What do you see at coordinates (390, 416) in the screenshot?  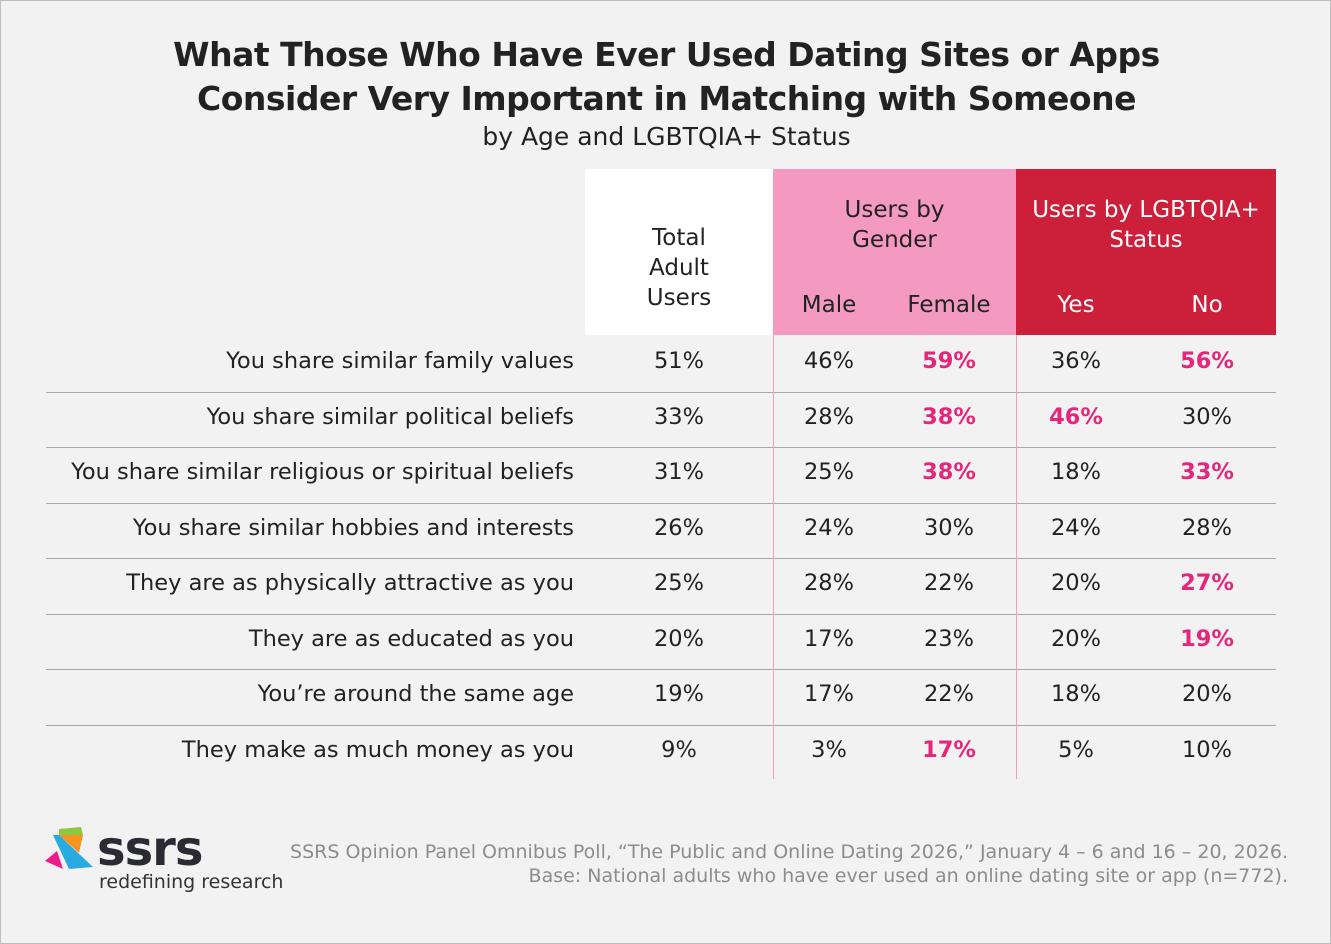 I see `row-label: You share similar political beliefs` at bounding box center [390, 416].